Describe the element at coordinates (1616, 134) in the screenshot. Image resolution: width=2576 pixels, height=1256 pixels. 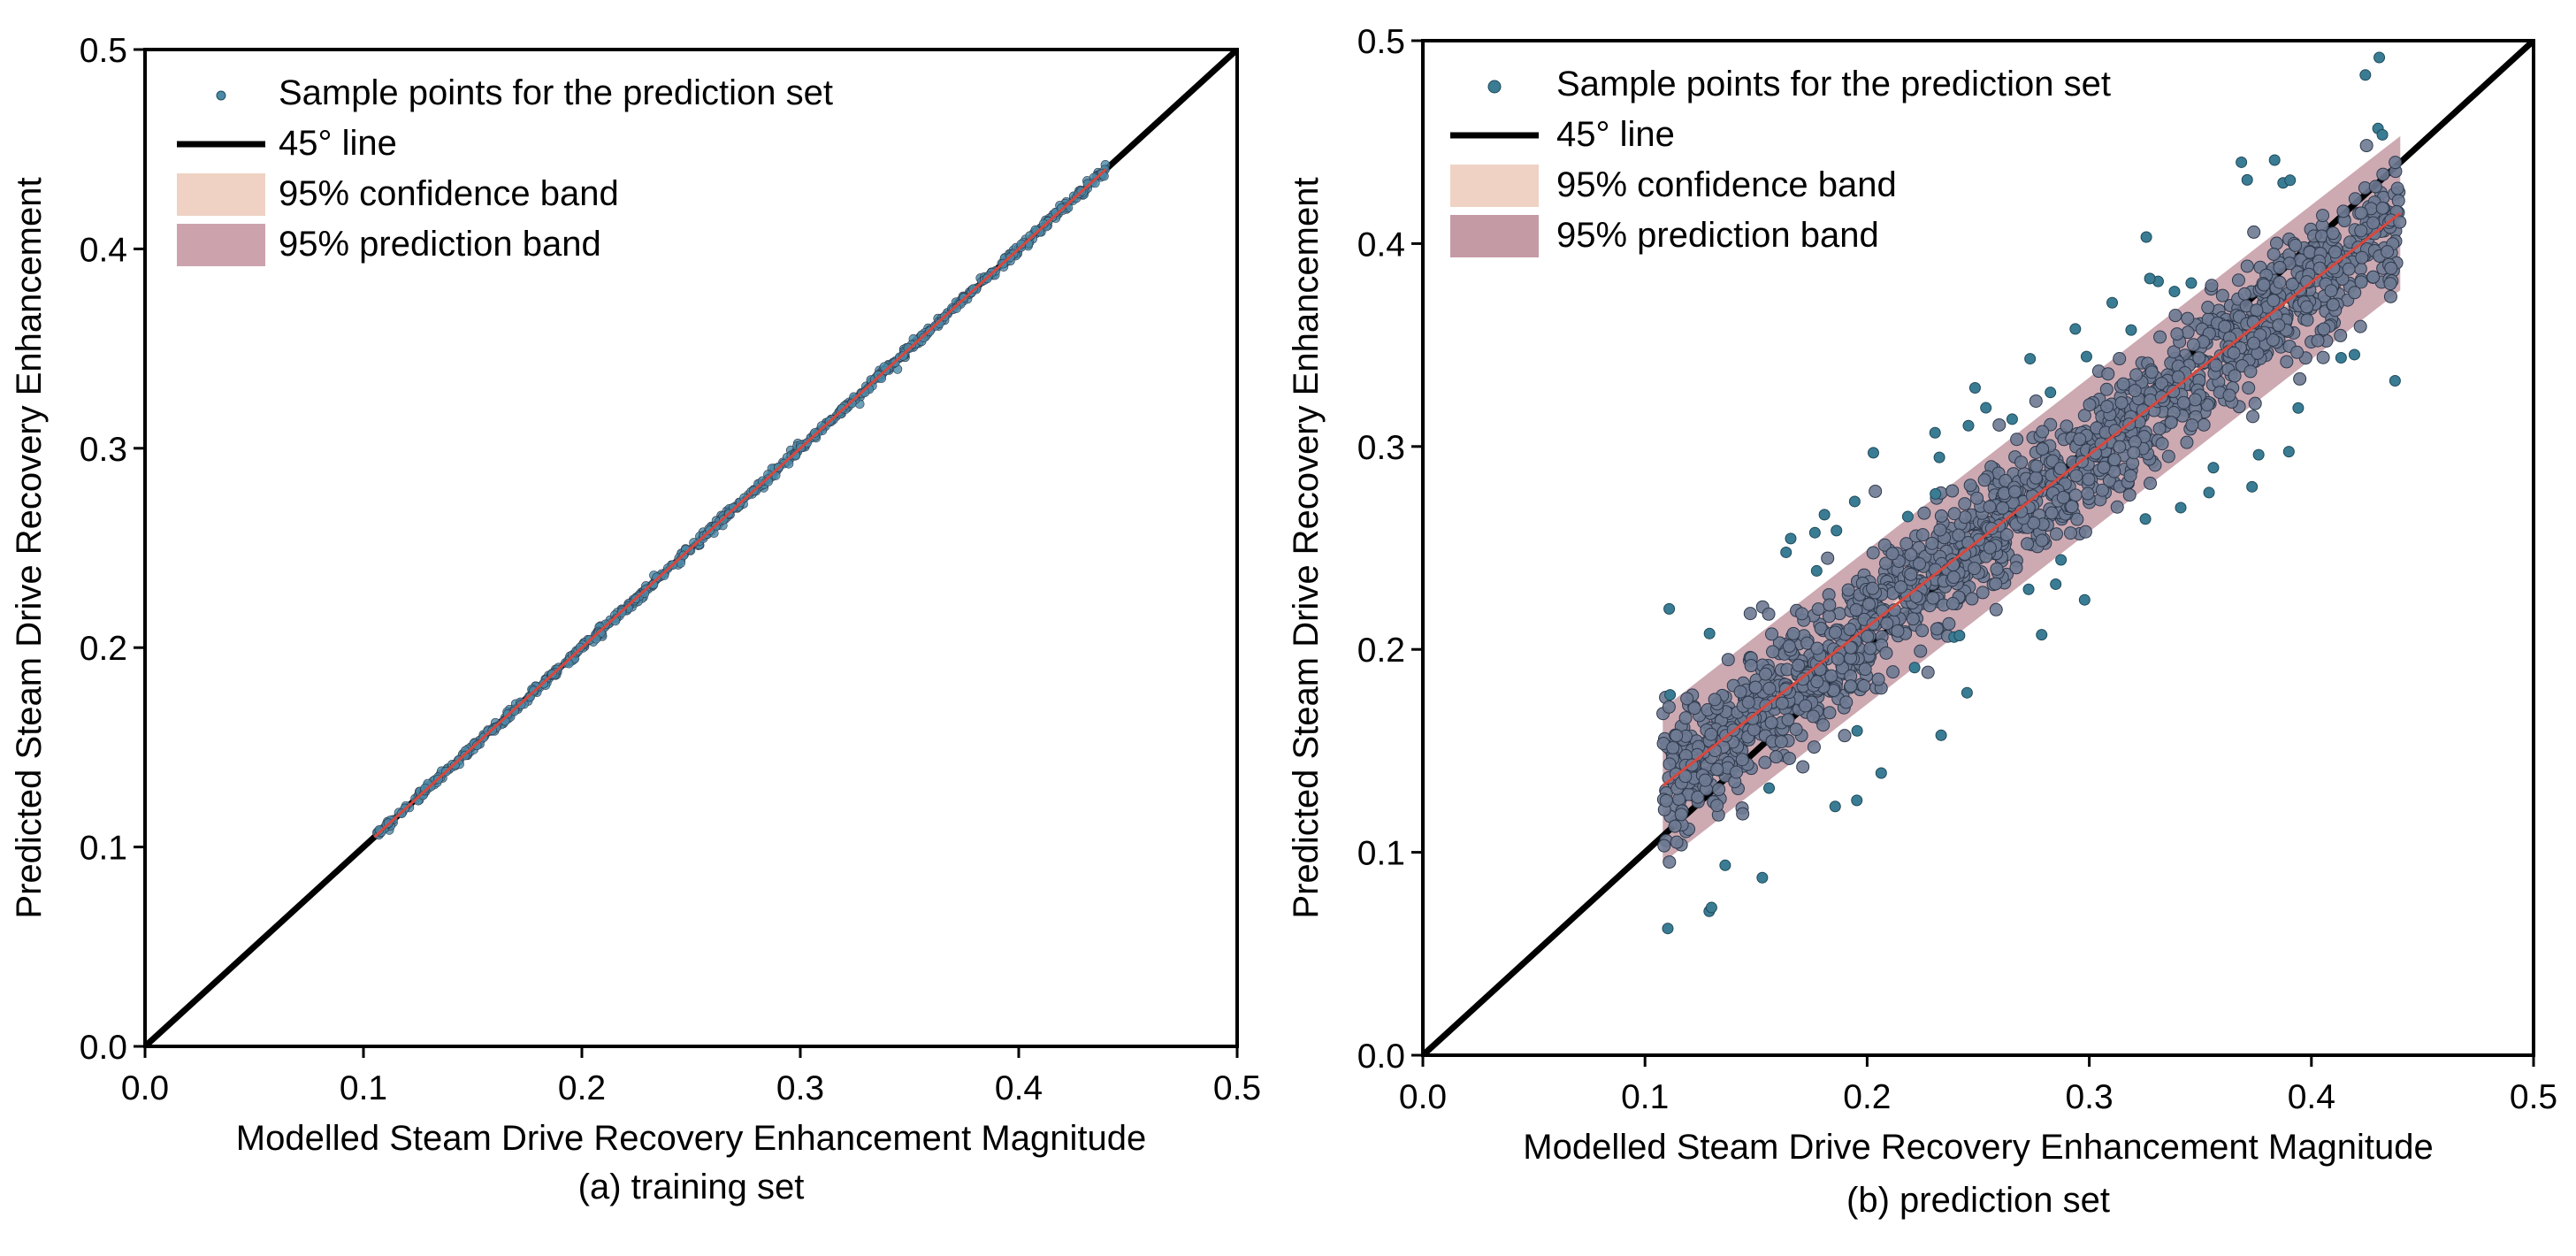
I see `legend-label: 45° line` at that location.